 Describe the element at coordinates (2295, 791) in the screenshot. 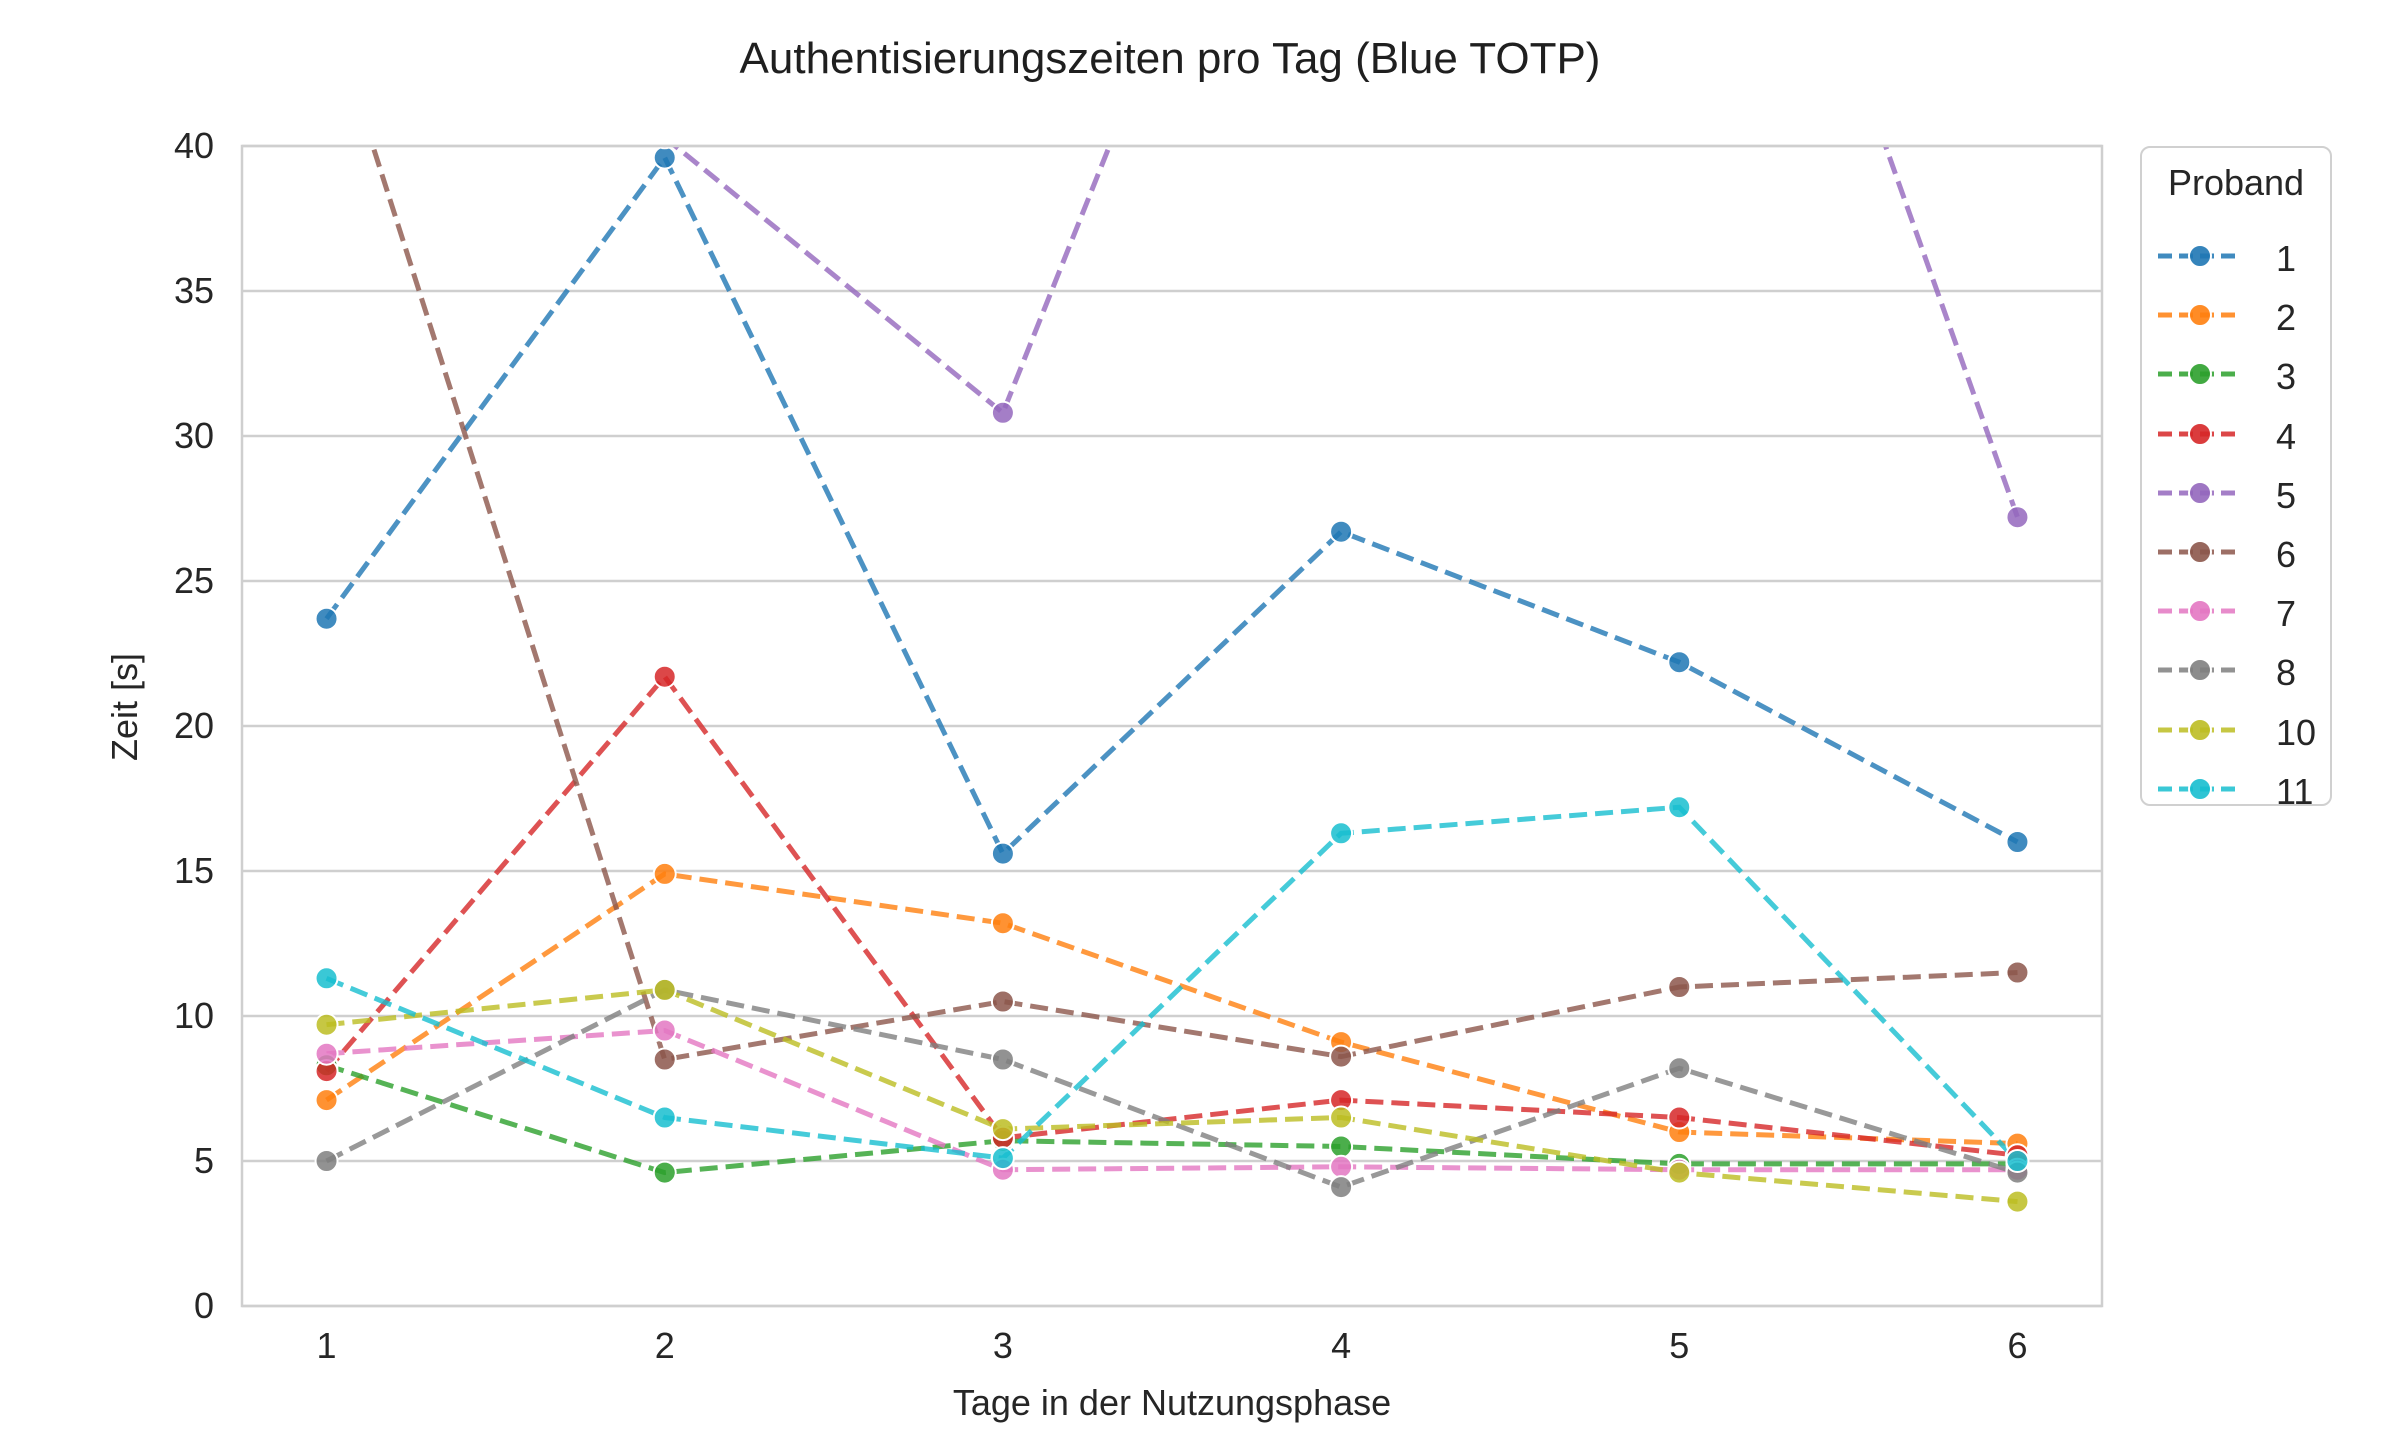

I see `legend-label: 11` at that location.